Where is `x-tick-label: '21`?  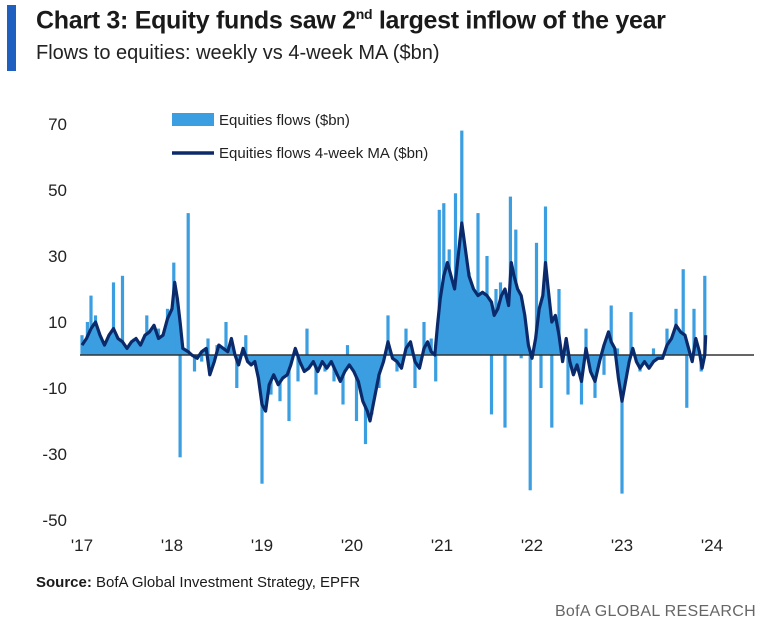 x-tick-label: '21 is located at coordinates (442, 545).